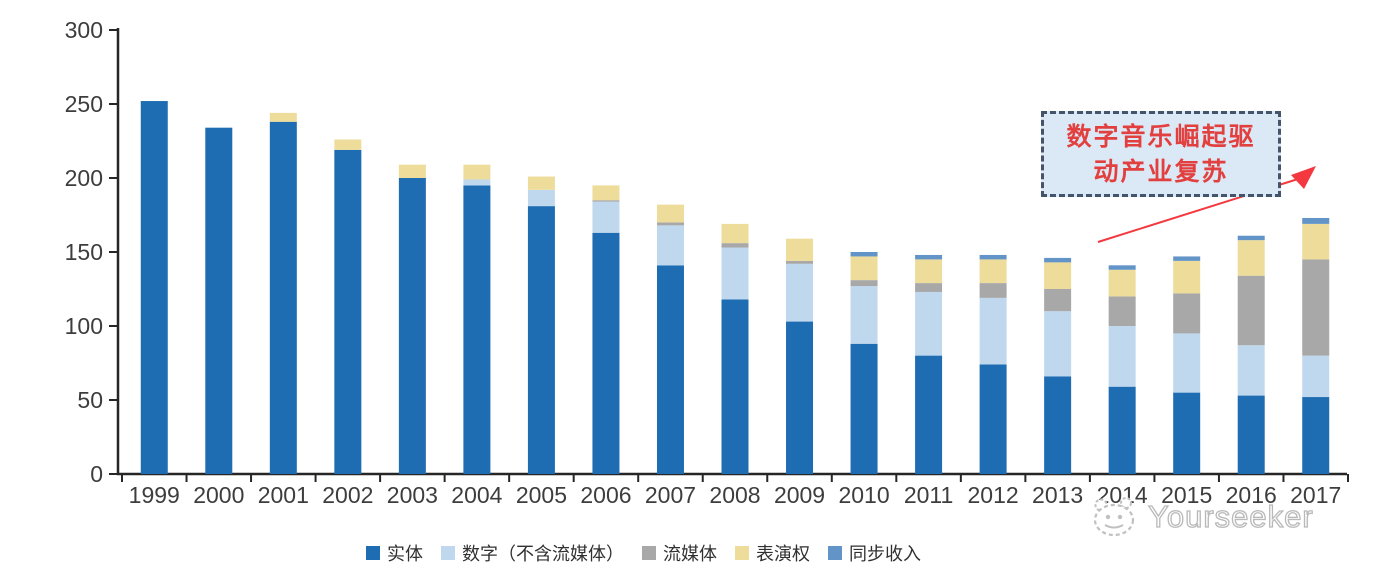 The image size is (1398, 582). I want to click on x-axis-label-2015: 2015, so click(1186, 495).